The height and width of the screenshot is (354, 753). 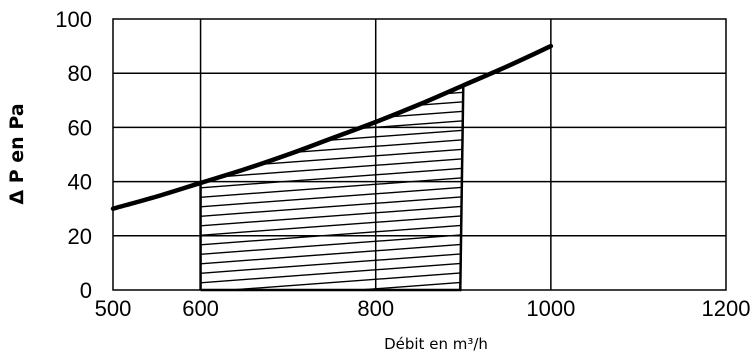 I want to click on y-tick-label: 60, so click(x=80, y=127).